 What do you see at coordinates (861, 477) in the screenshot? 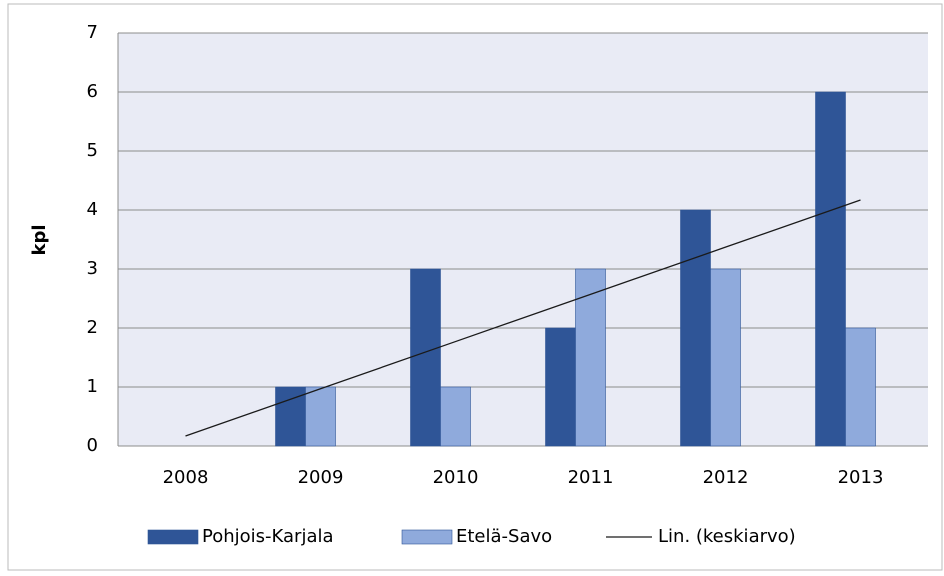
I see `x-tick-label: 2013` at bounding box center [861, 477].